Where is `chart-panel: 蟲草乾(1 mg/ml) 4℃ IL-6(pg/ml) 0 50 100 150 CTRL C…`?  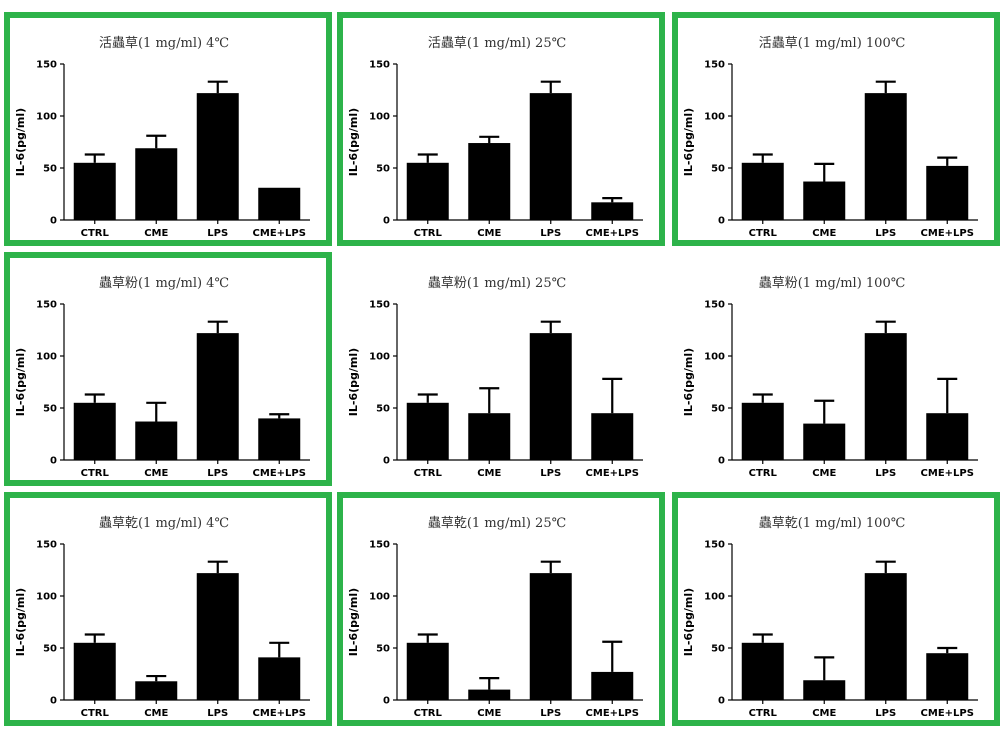
chart-panel: 蟲草乾(1 mg/ml) 4℃ IL-6(pg/ml) 0 50 100 150 CTRL C… is located at coordinates (168, 609).